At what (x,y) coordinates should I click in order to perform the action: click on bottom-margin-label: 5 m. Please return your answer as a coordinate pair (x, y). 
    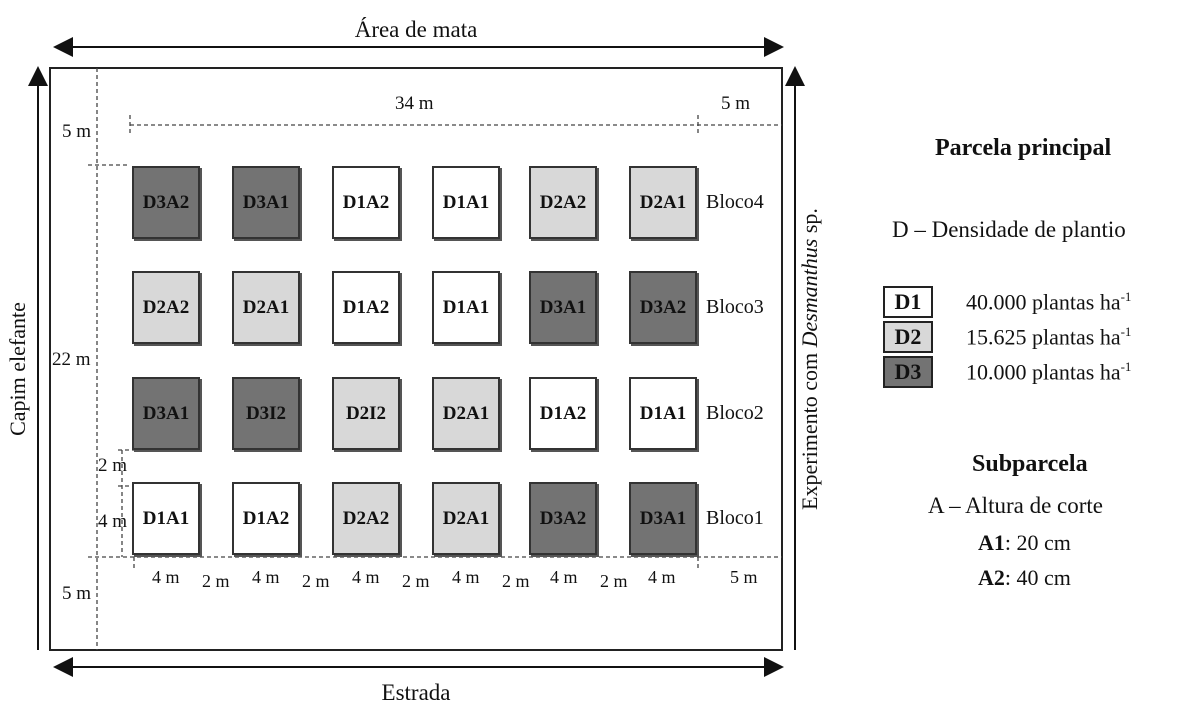
    Looking at the image, I should click on (77, 593).